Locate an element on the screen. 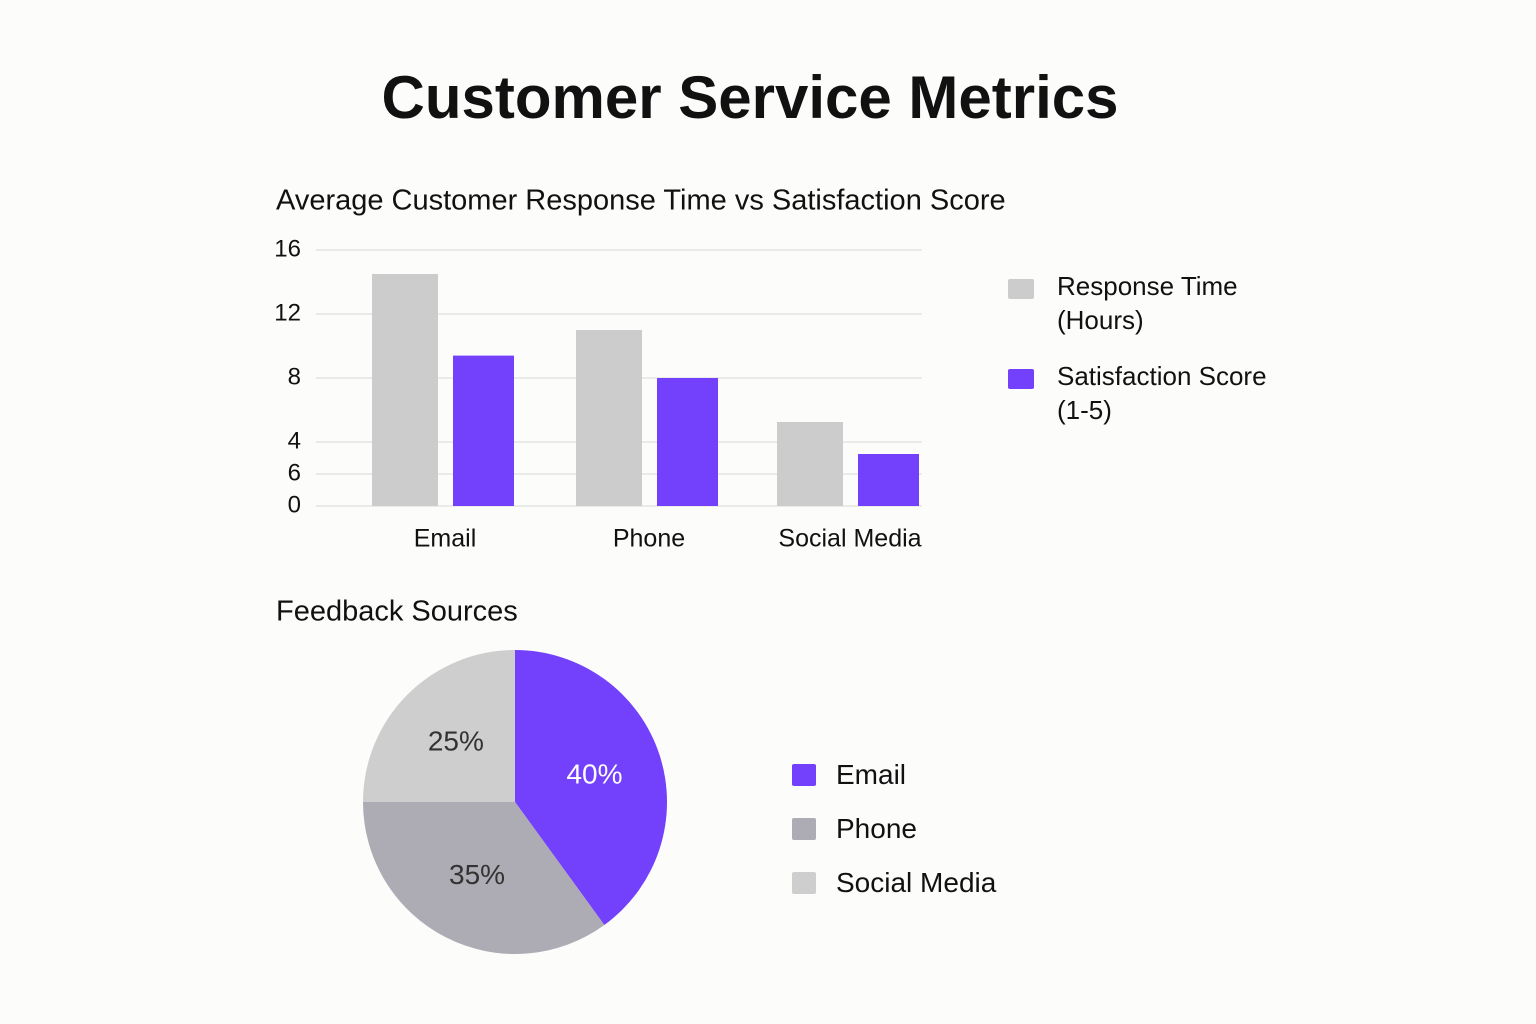 Image resolution: width=1536 pixels, height=1024 pixels. y-tick-label: 12 is located at coordinates (287, 312).